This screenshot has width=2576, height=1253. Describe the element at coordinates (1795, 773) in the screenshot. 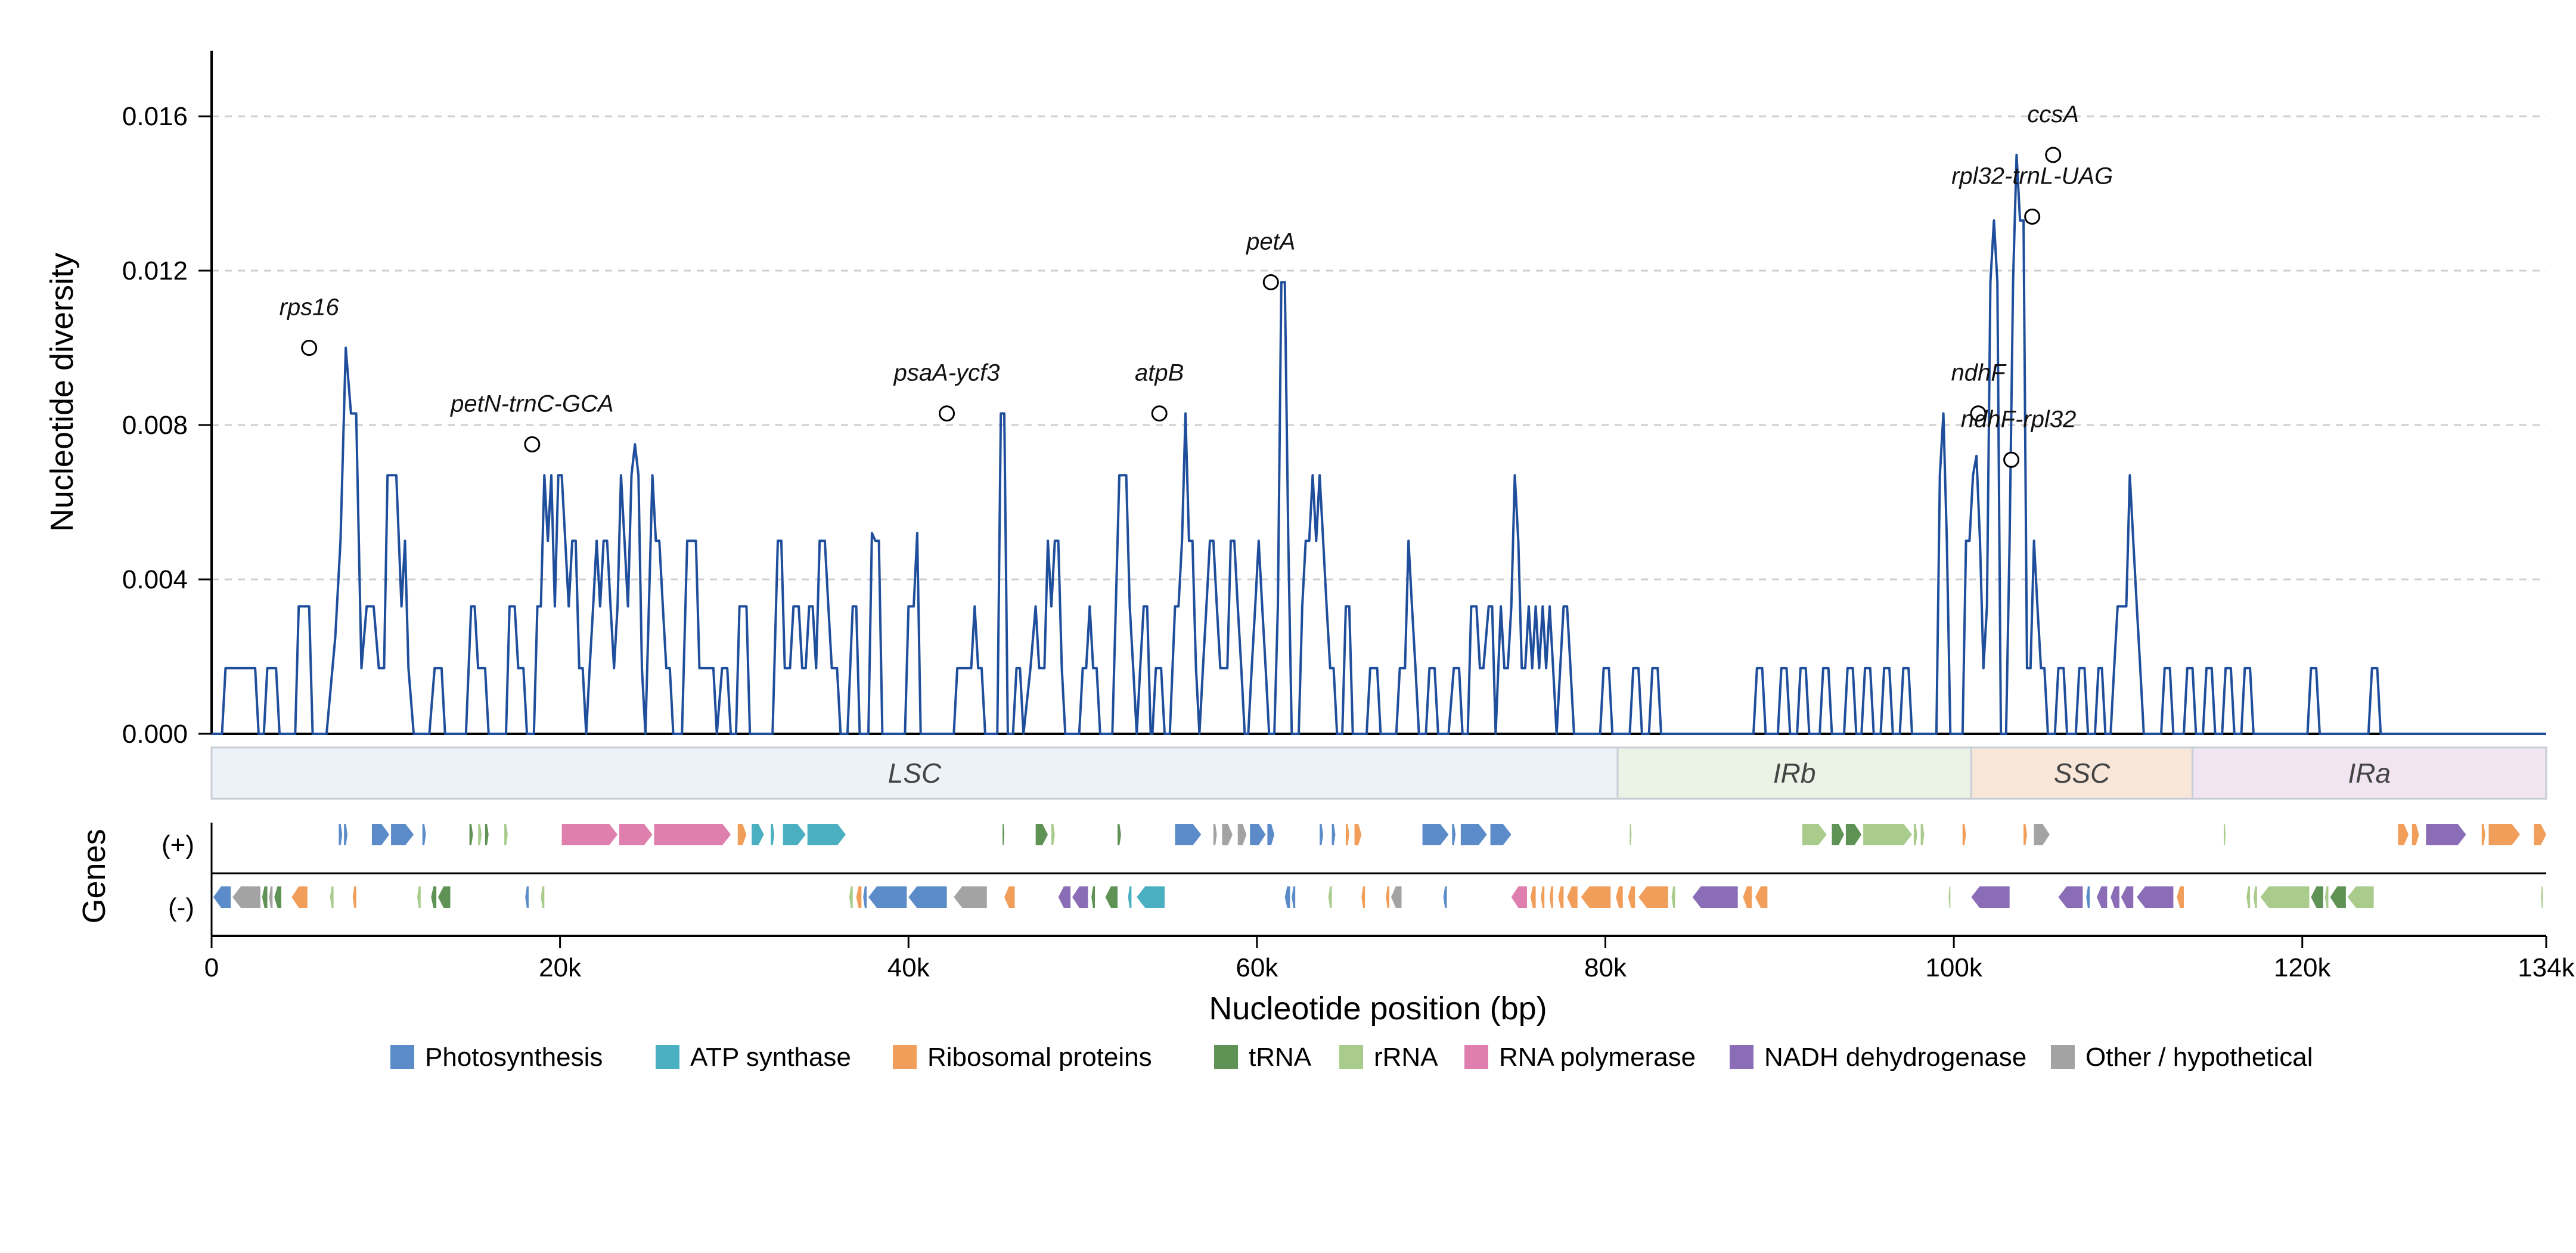

I see `region-label: IRb` at that location.